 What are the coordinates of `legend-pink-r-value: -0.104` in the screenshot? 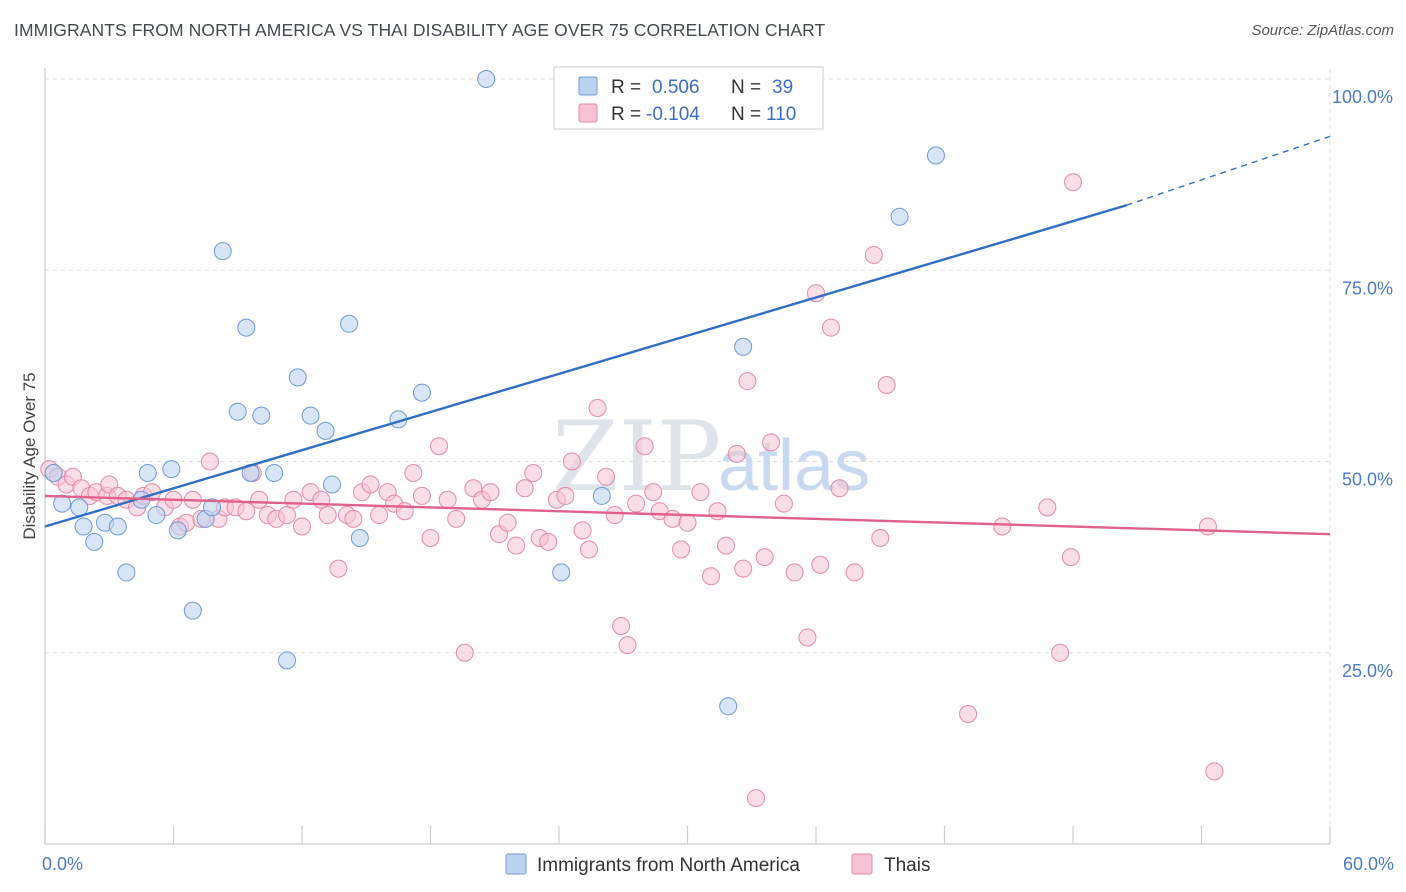 It's located at (673, 114).